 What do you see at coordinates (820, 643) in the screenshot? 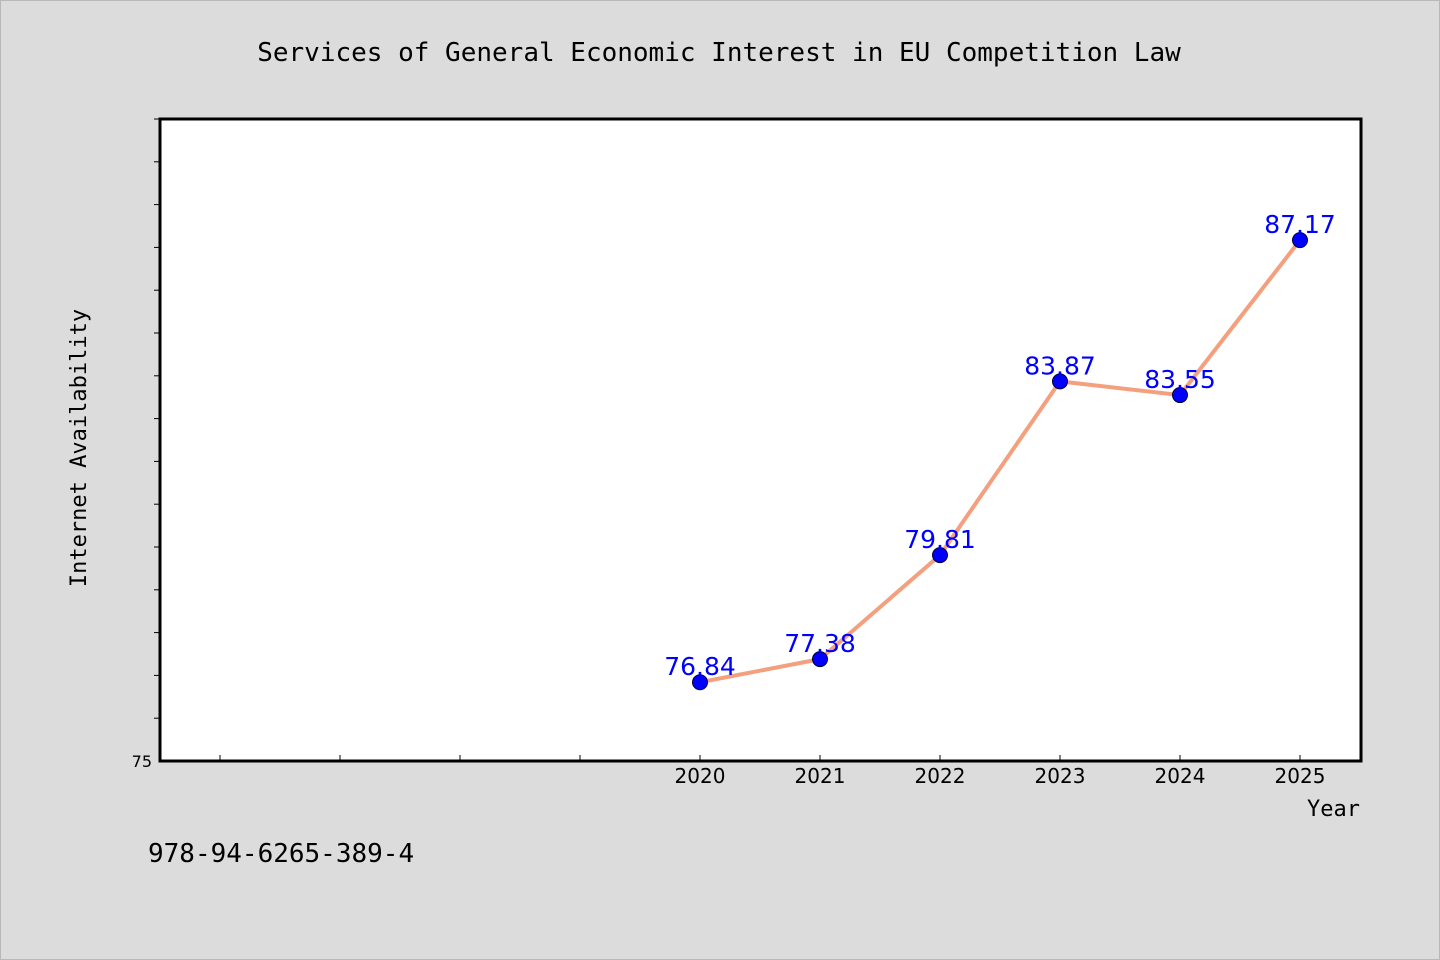
I see `data-label: 77.38` at bounding box center [820, 643].